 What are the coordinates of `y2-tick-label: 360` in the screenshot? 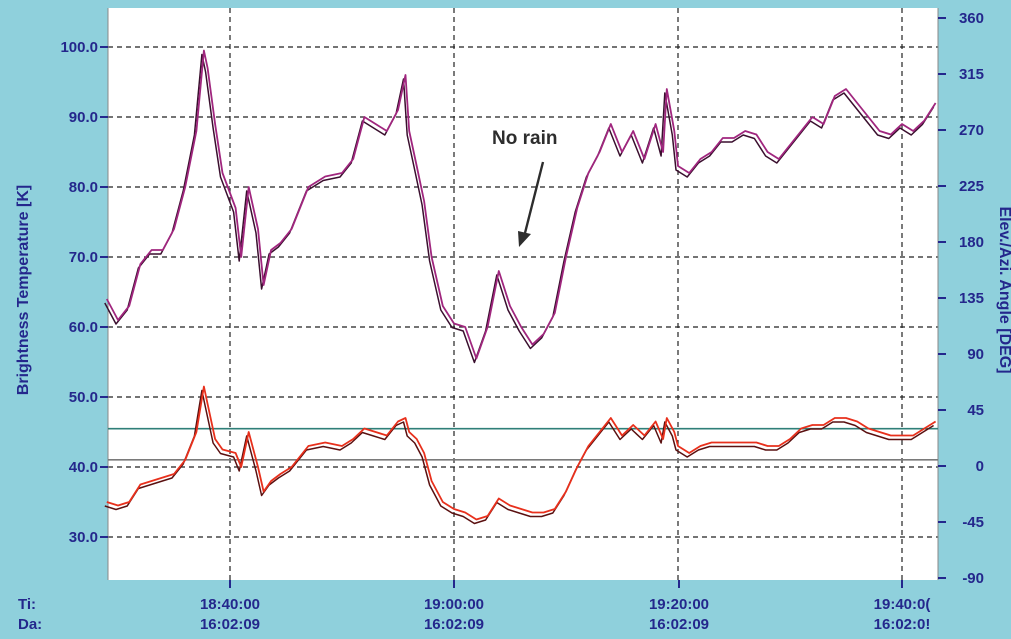 It's located at (971, 18).